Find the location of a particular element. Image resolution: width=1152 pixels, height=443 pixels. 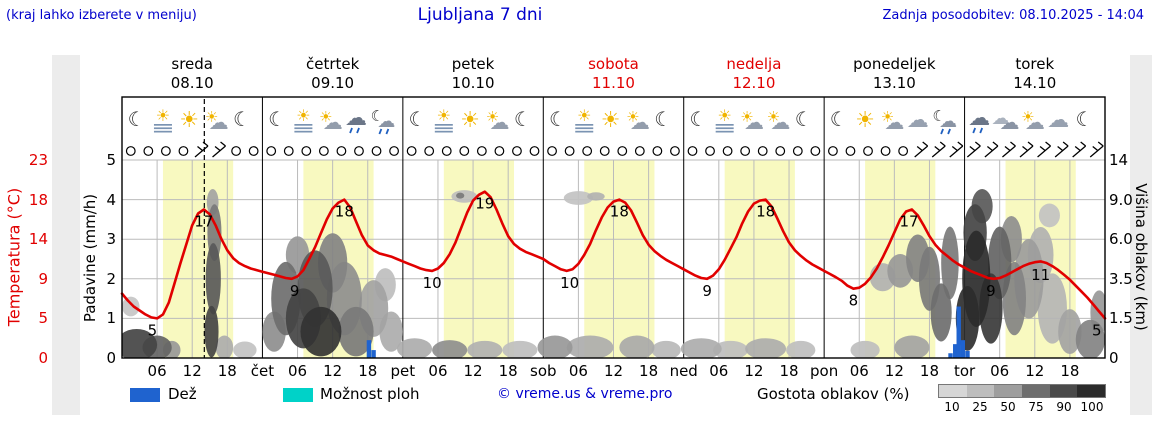

temperature-axis-label: Temperatura (°C) is located at coordinates (14, 257).